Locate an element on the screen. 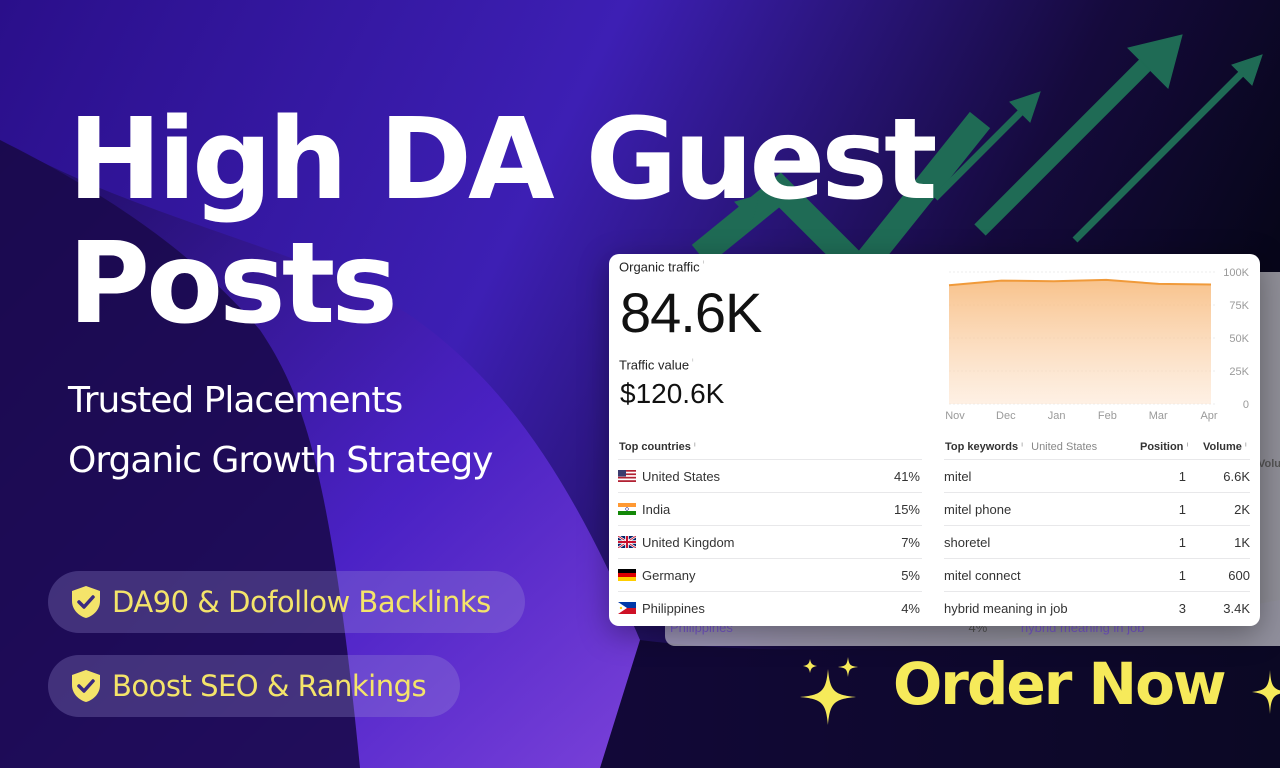 The height and width of the screenshot is (768, 1280). keyword-volume: 6.6K is located at coordinates (1236, 476).